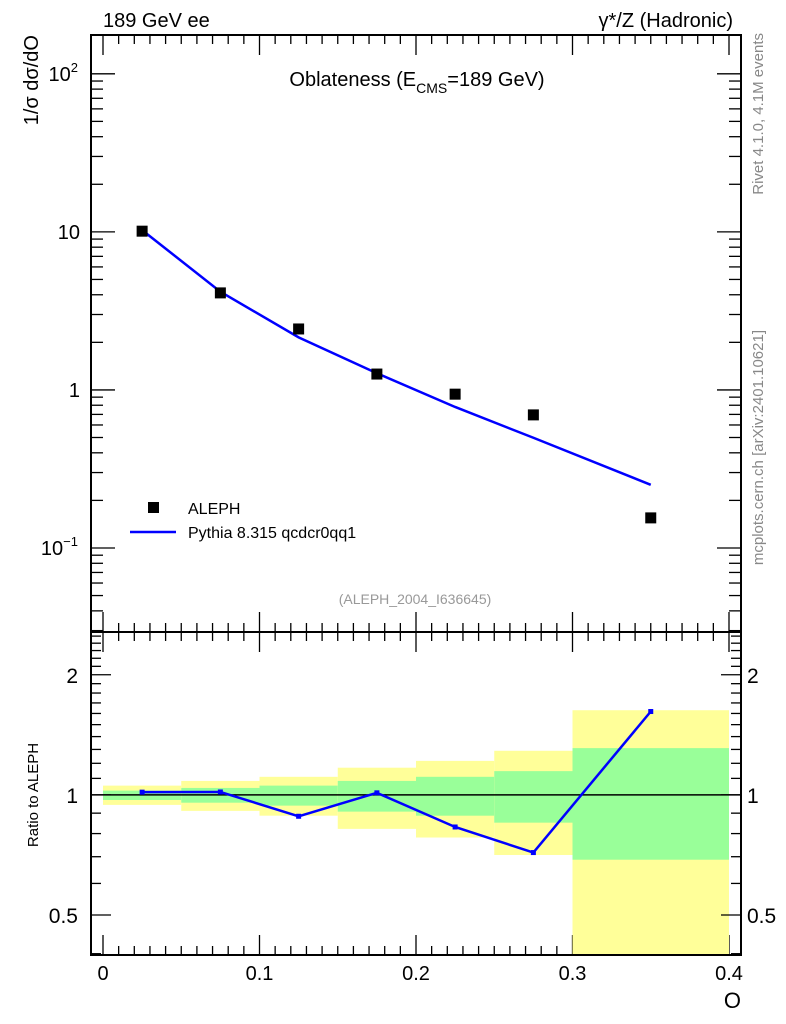 This screenshot has width=786, height=1024. Describe the element at coordinates (666, 21) in the screenshot. I see `header-right: γ*/Z (Hadronic)` at that location.